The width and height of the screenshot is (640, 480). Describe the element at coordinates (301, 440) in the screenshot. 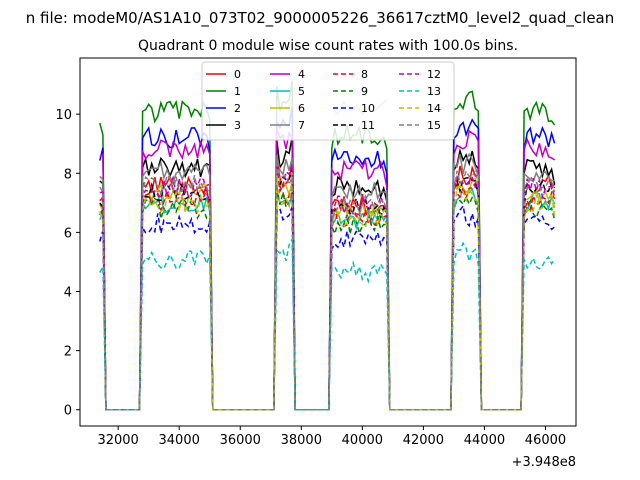

I see `x-tick-label: 38000` at that location.